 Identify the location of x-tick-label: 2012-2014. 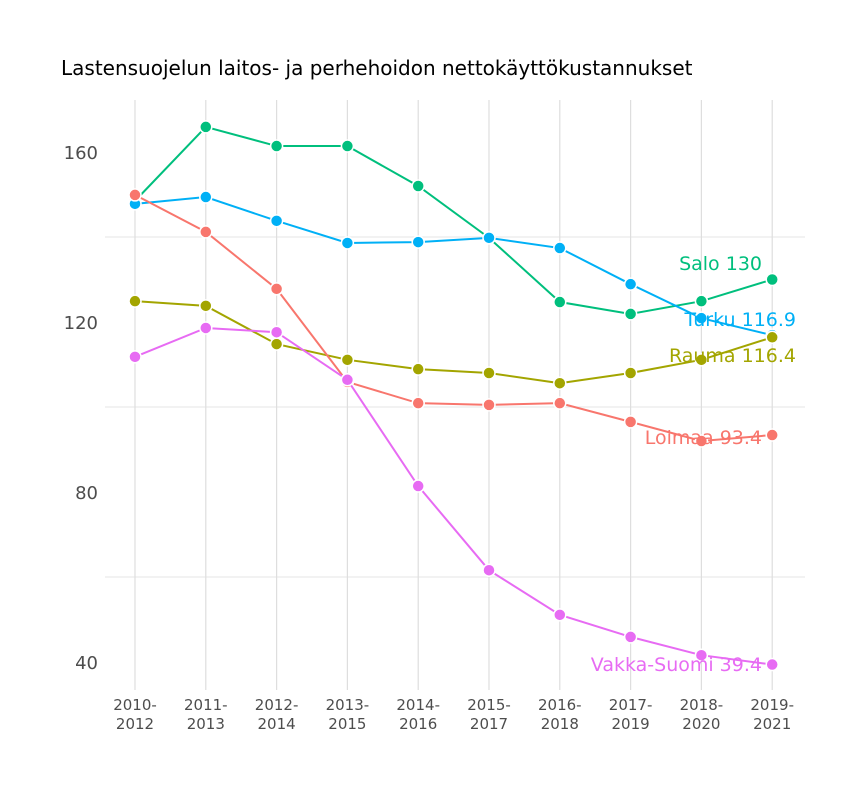
(277, 714).